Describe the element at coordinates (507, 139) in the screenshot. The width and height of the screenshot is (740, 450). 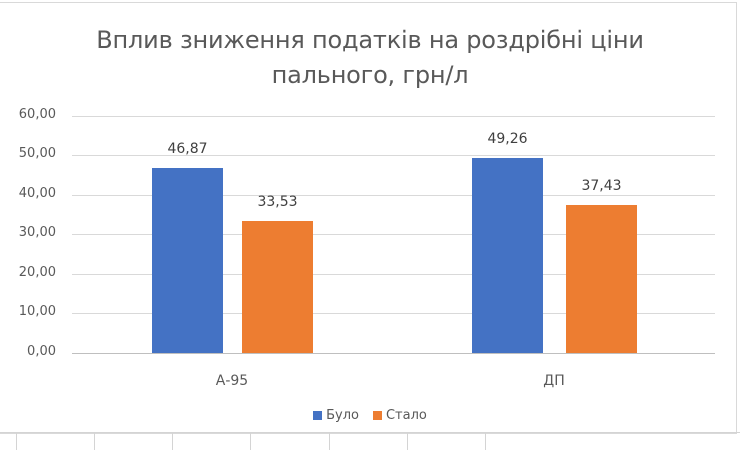
I see `data-label-dp-bulo: 49,26` at that location.